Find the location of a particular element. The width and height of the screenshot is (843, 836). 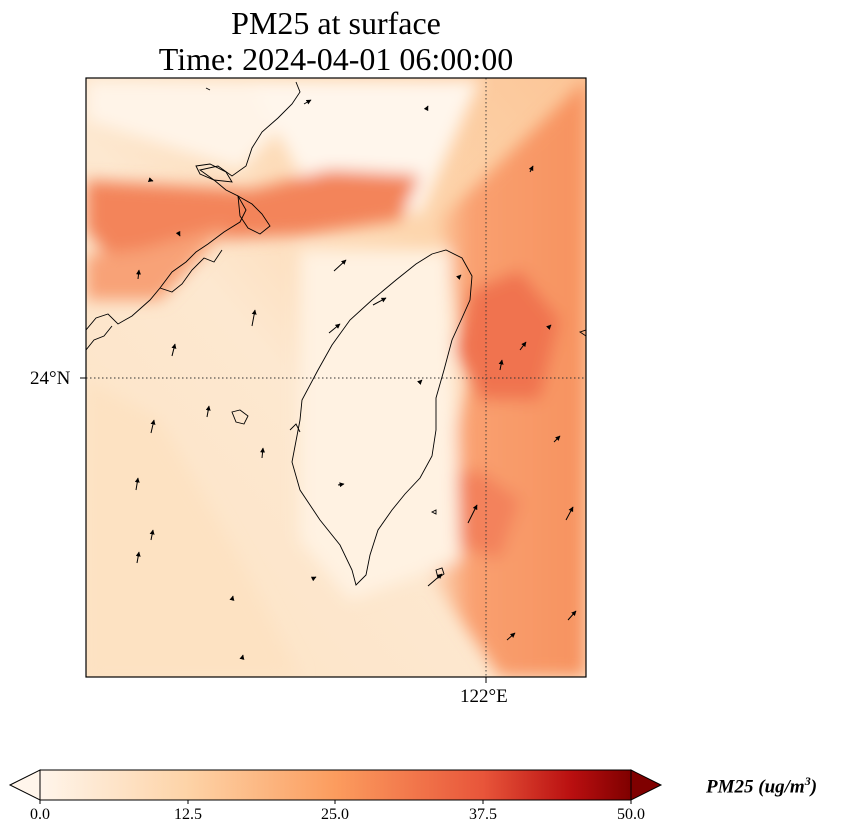

colorbar-tick-label: 37.5 is located at coordinates (483, 814).